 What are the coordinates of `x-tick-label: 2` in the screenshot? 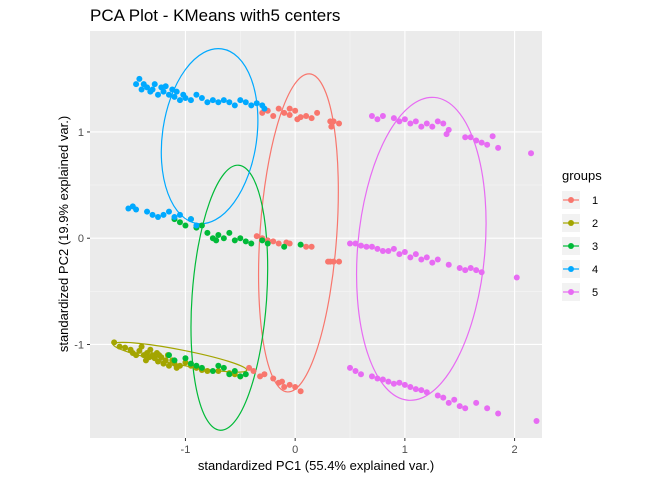 It's located at (515, 450).